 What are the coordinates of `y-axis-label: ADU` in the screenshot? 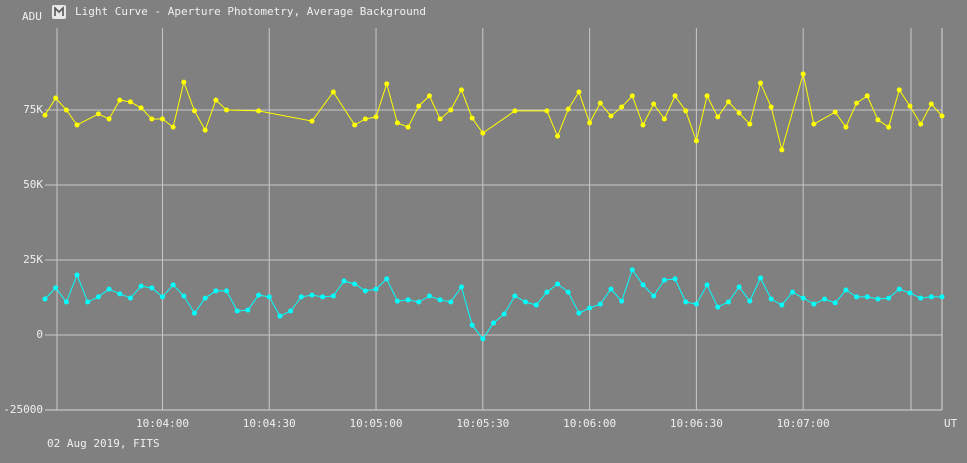 It's located at (32, 16).